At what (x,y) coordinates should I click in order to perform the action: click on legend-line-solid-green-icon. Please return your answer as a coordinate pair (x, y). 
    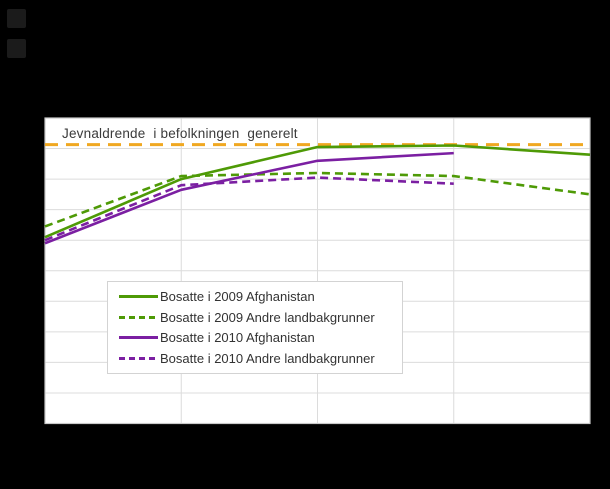
    Looking at the image, I should click on (138, 296).